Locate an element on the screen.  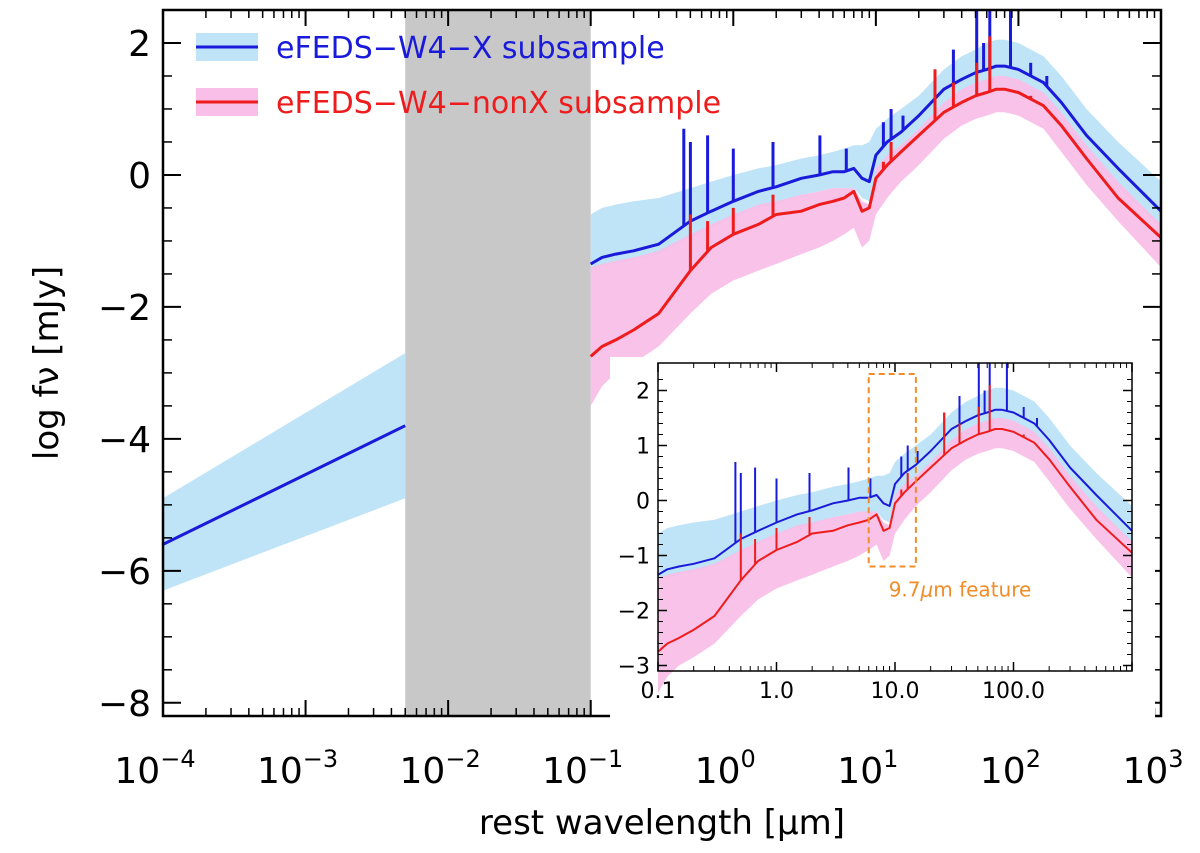
inset-x-tick-label: 0.1 is located at coordinates (658, 691).